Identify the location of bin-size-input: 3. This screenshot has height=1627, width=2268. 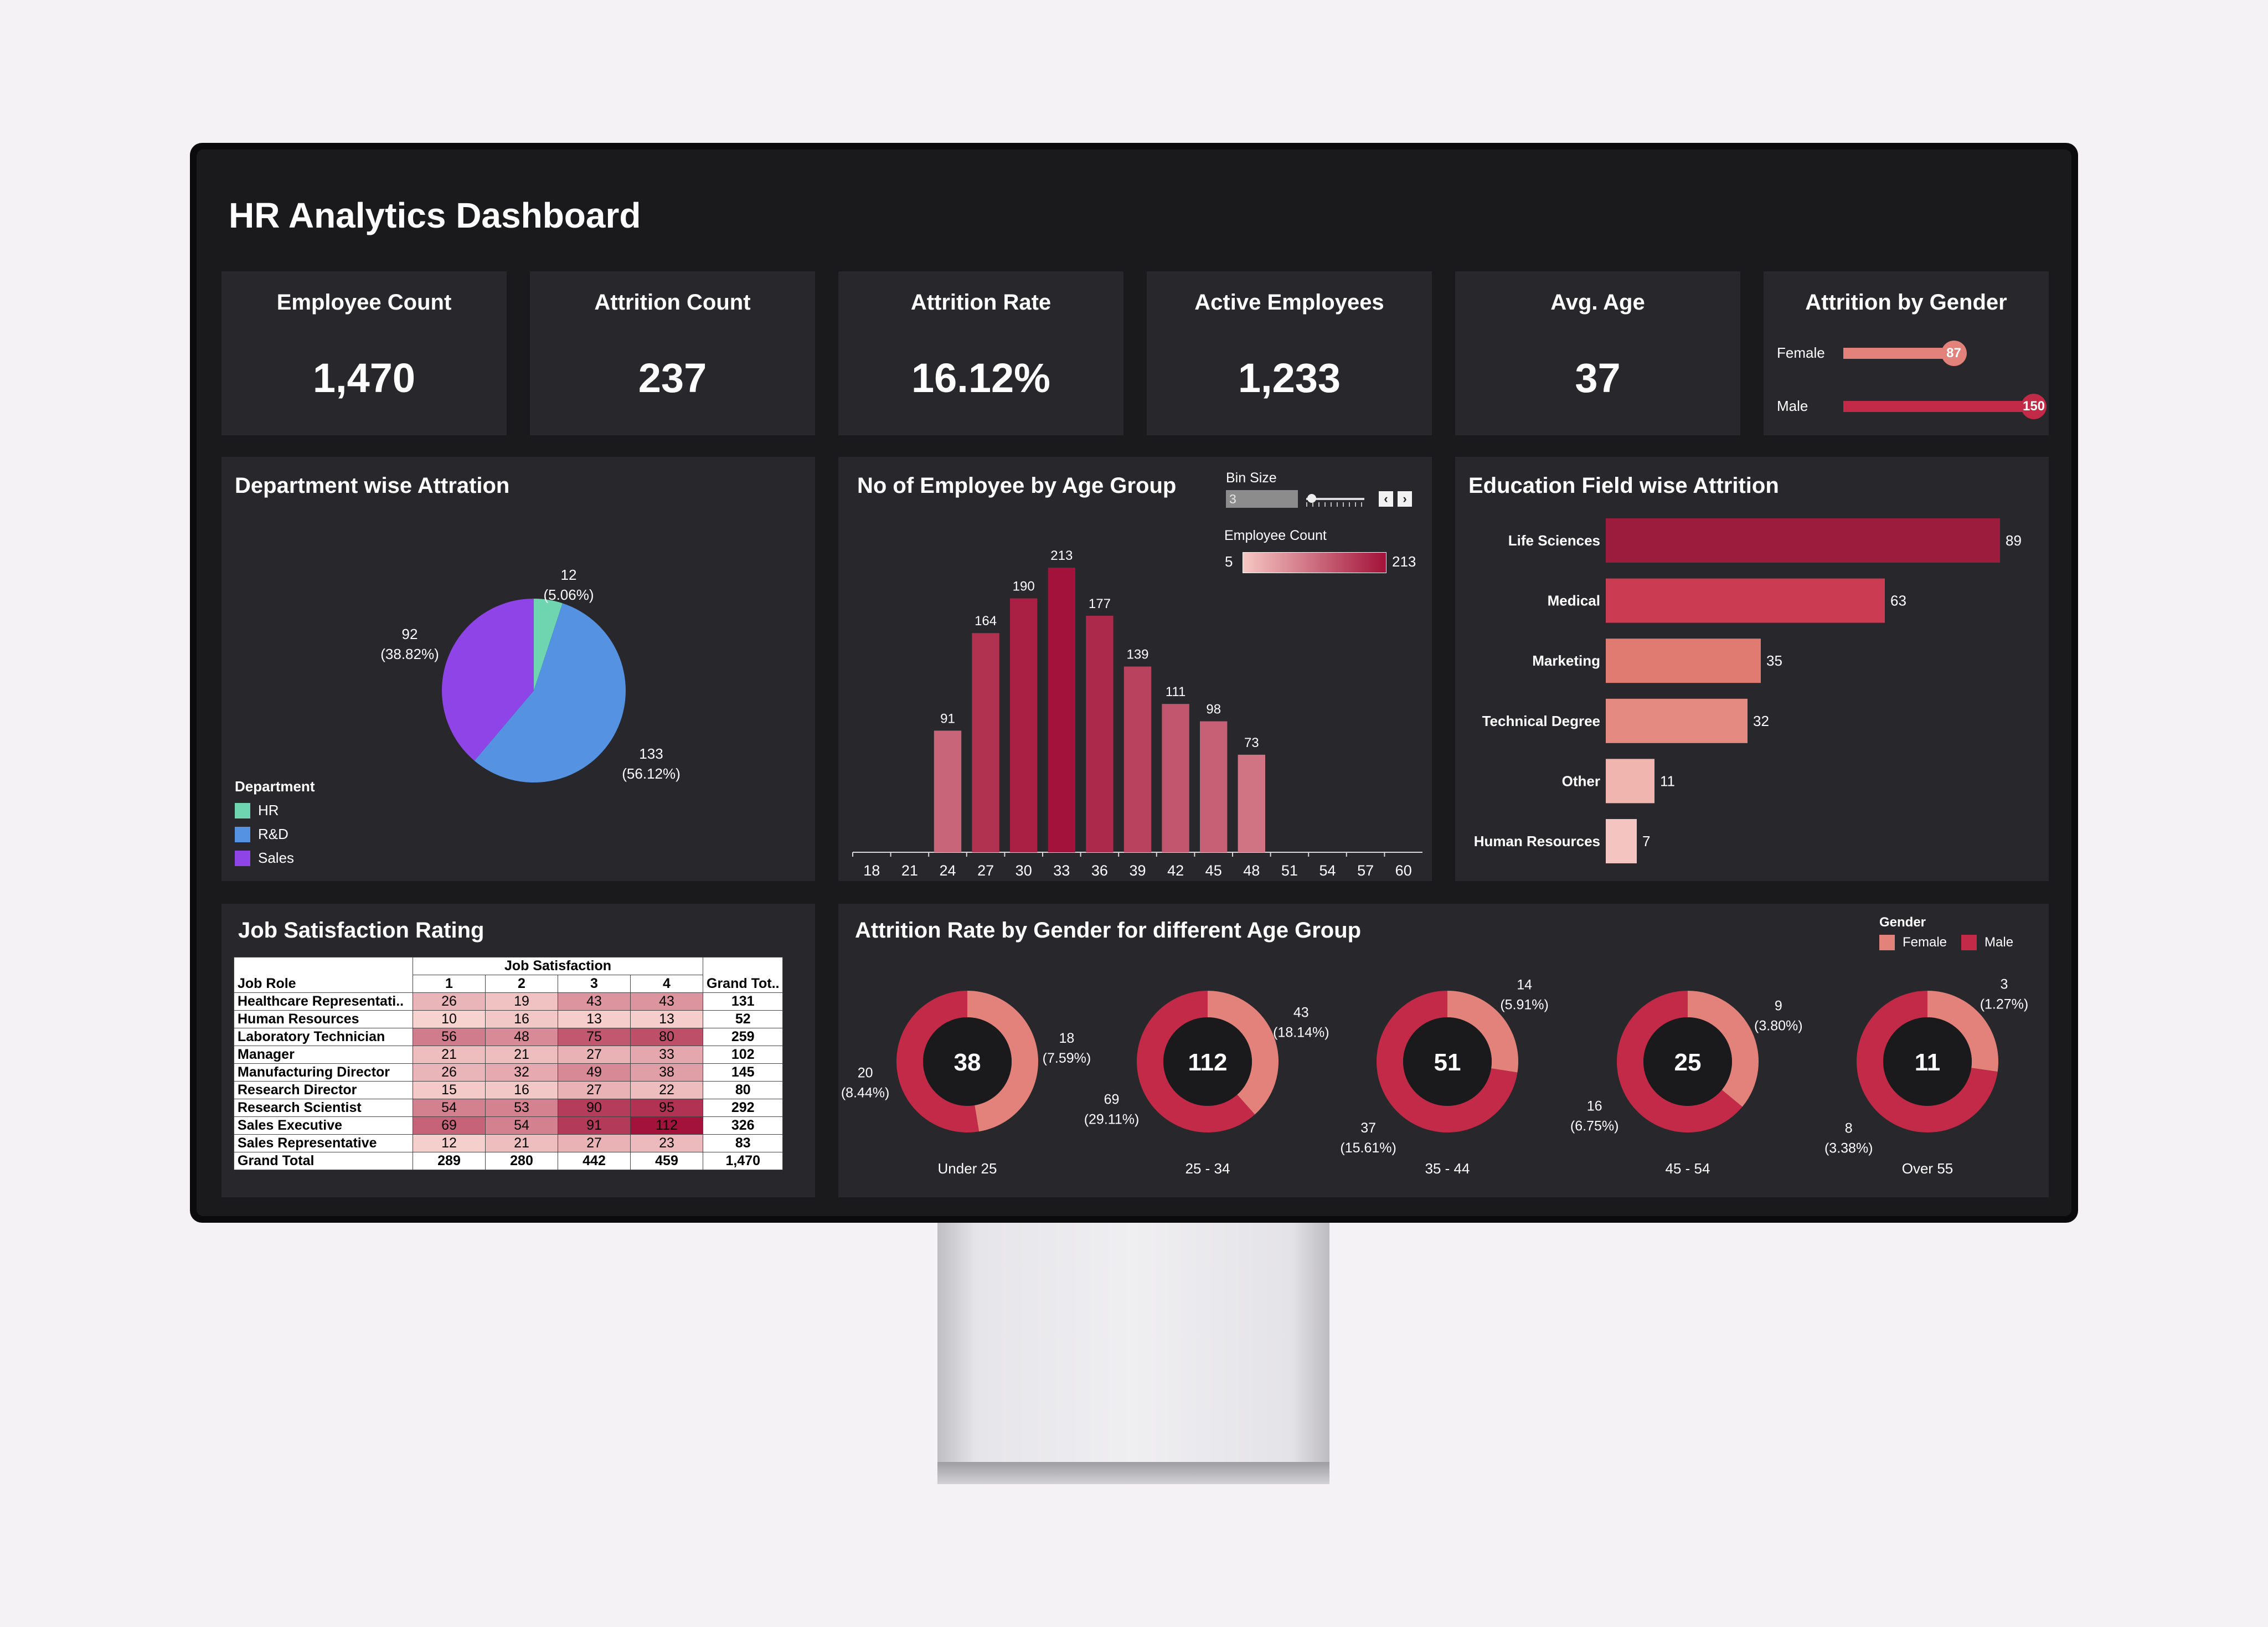
(1262, 499).